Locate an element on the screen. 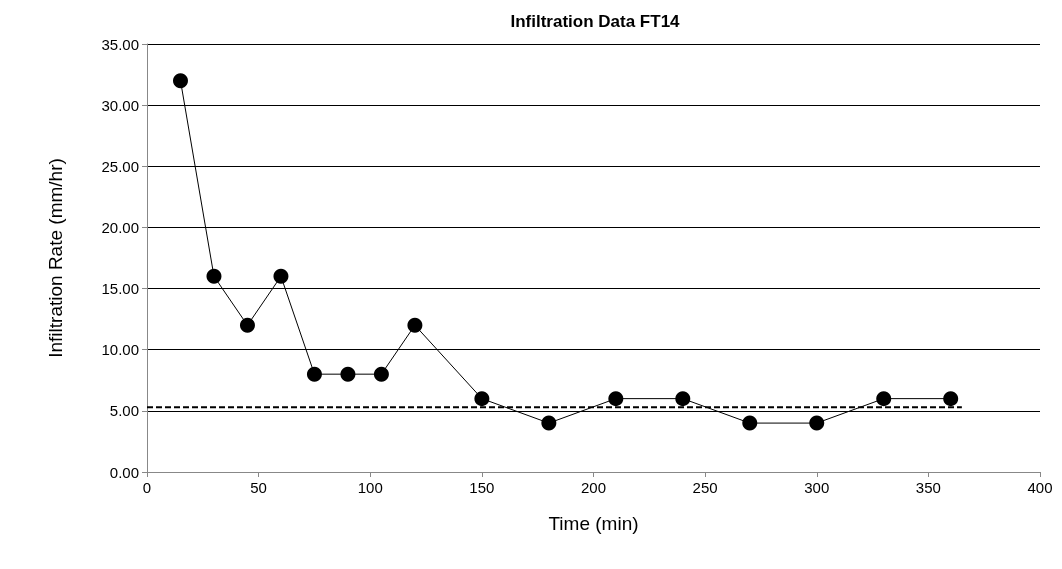 This screenshot has width=1062, height=569. y-tick-label: 10.00 is located at coordinates (120, 350).